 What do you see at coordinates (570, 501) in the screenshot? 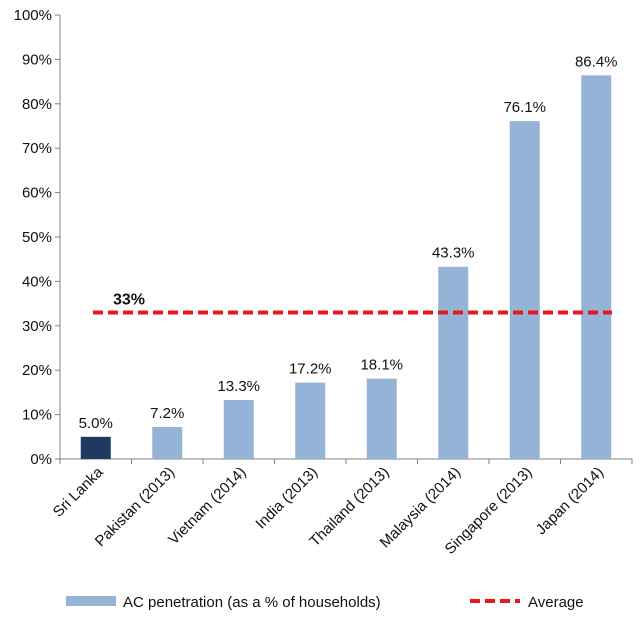
I see `category-label: Japan (2014)` at bounding box center [570, 501].